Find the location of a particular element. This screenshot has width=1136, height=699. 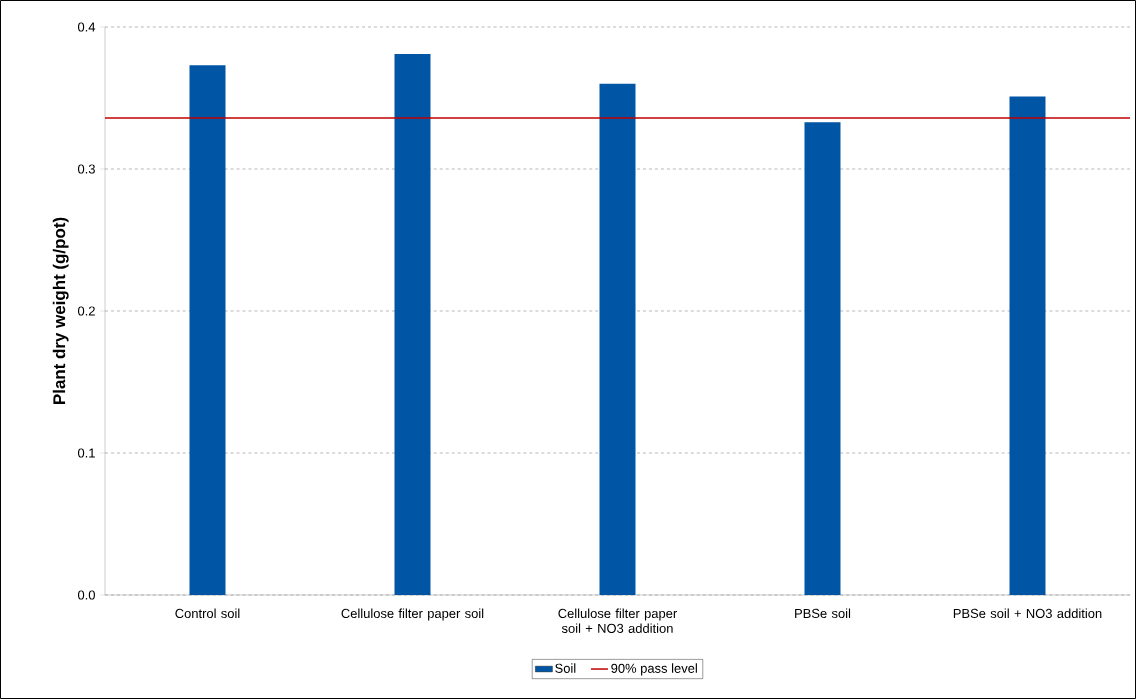

y-axis-title: Plant dry weight (g/pot) is located at coordinates (60, 310).